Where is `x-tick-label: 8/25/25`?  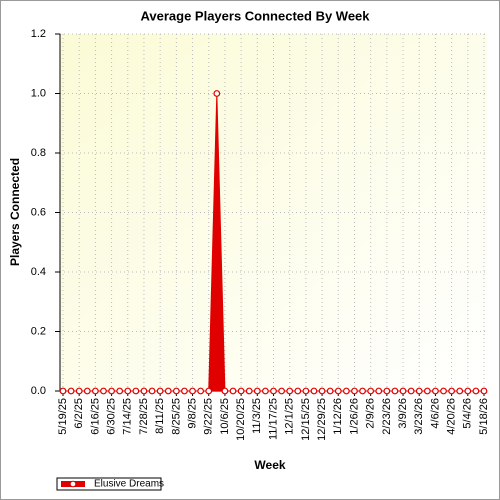 x-tick-label: 8/25/25 is located at coordinates (176, 416).